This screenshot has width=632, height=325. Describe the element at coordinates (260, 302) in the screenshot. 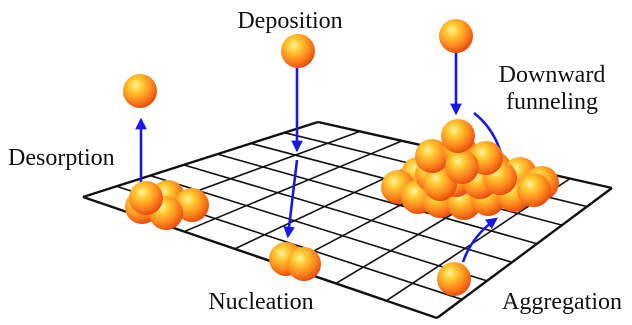

I see `nucleation-label: Nucleation` at that location.